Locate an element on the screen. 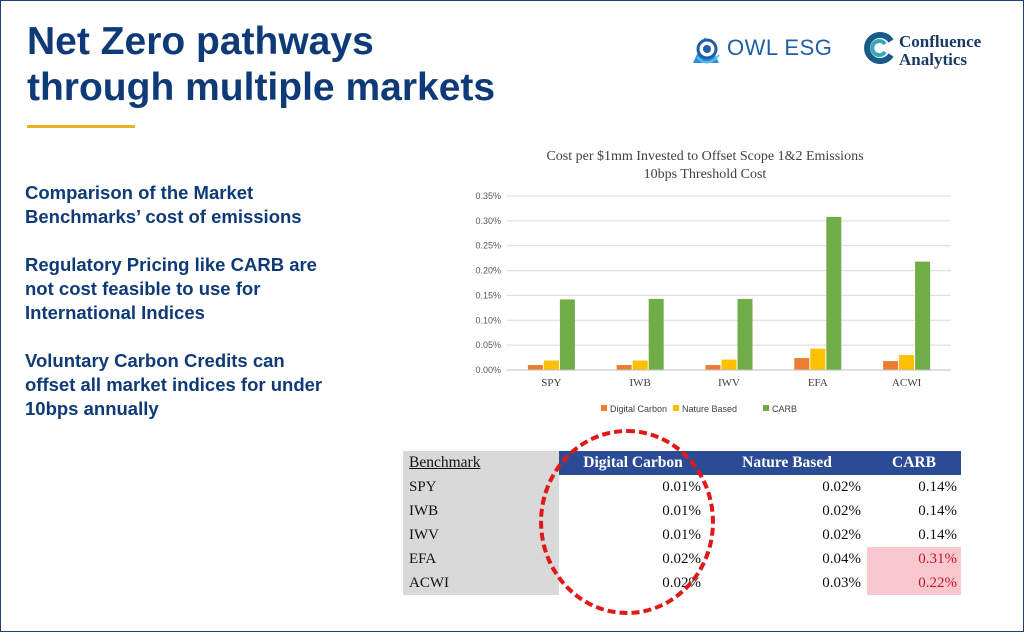  x-axis: SPY IWB IWV EFA ACWI is located at coordinates (729, 379).